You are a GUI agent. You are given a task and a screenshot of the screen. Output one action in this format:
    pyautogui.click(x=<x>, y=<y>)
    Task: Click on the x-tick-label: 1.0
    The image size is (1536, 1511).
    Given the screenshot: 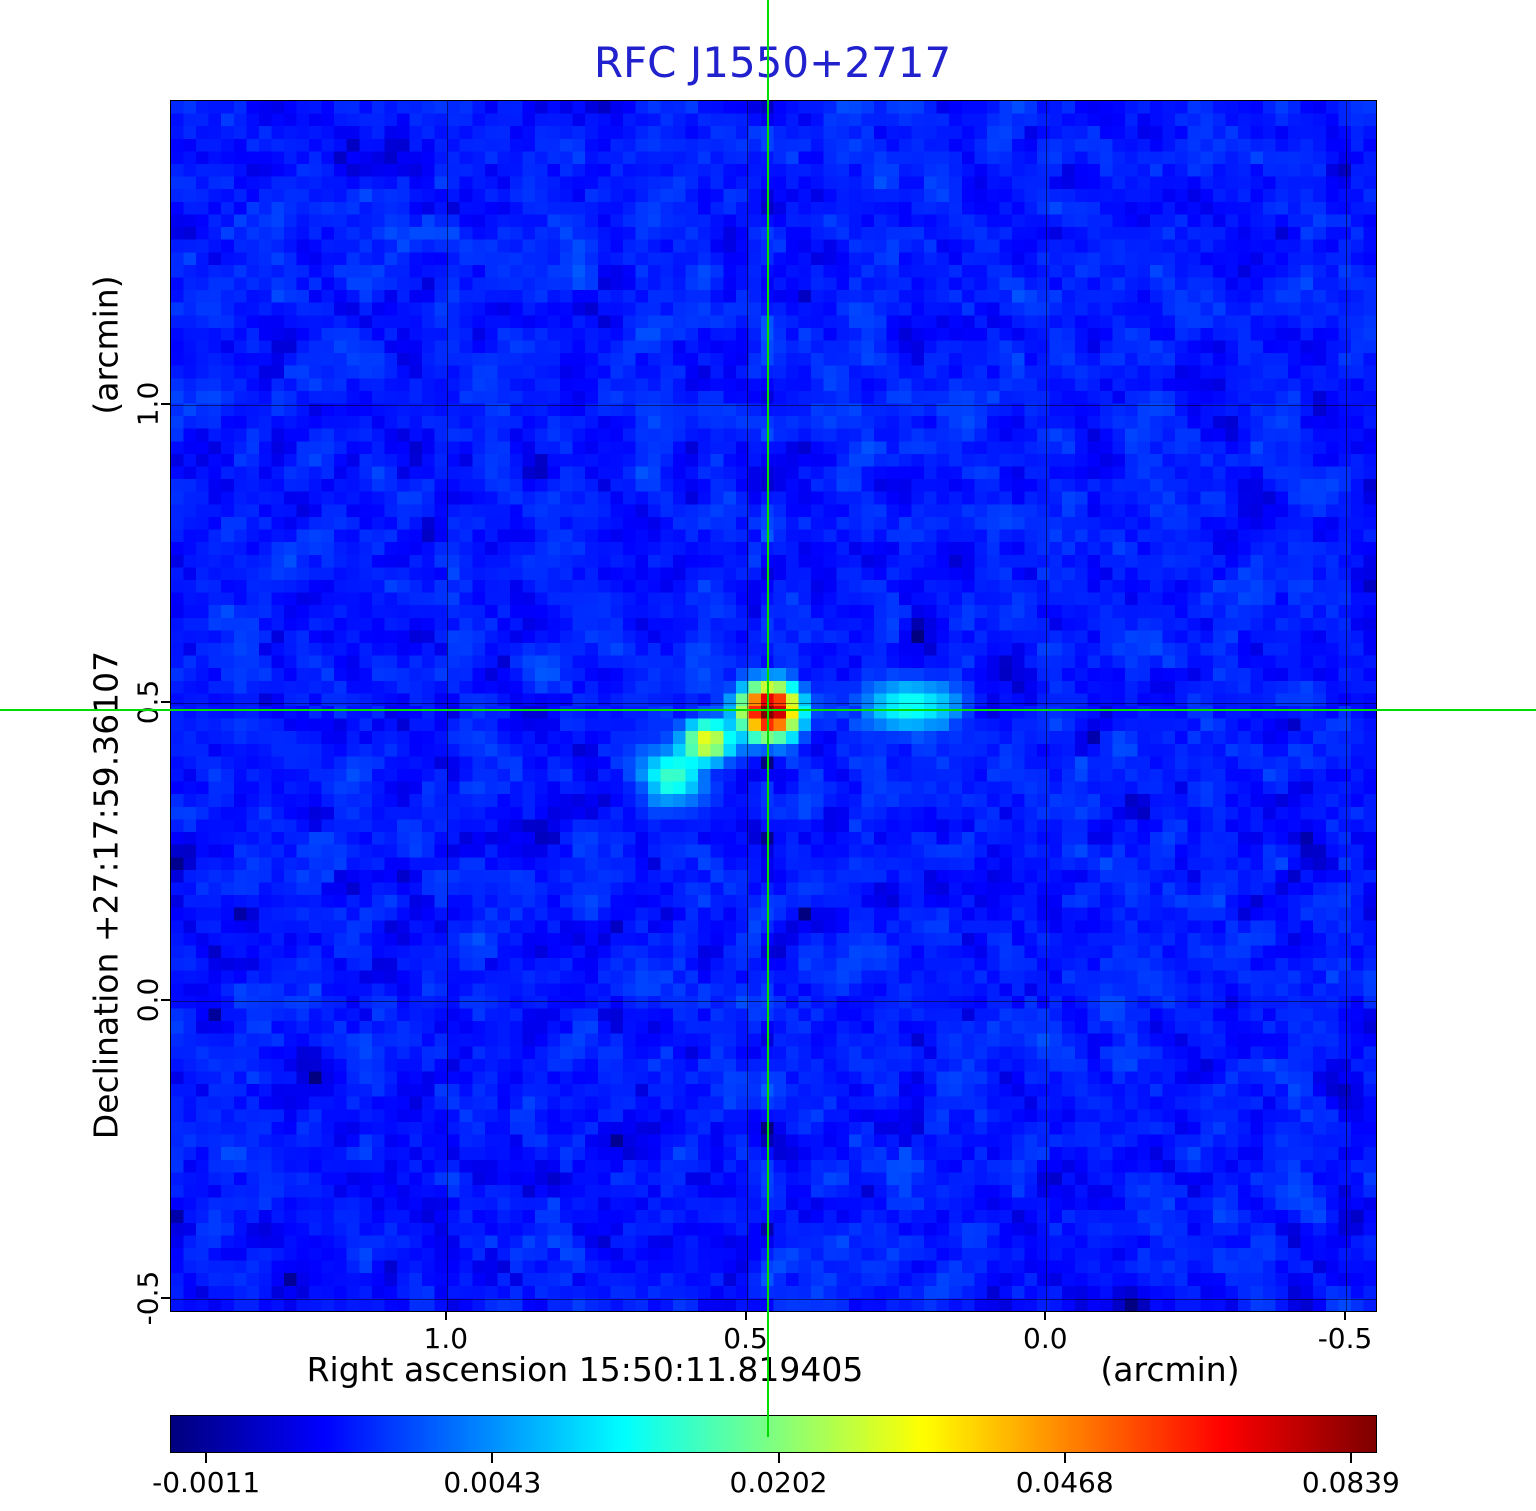 What is the action you would take?
    pyautogui.click(x=446, y=1338)
    